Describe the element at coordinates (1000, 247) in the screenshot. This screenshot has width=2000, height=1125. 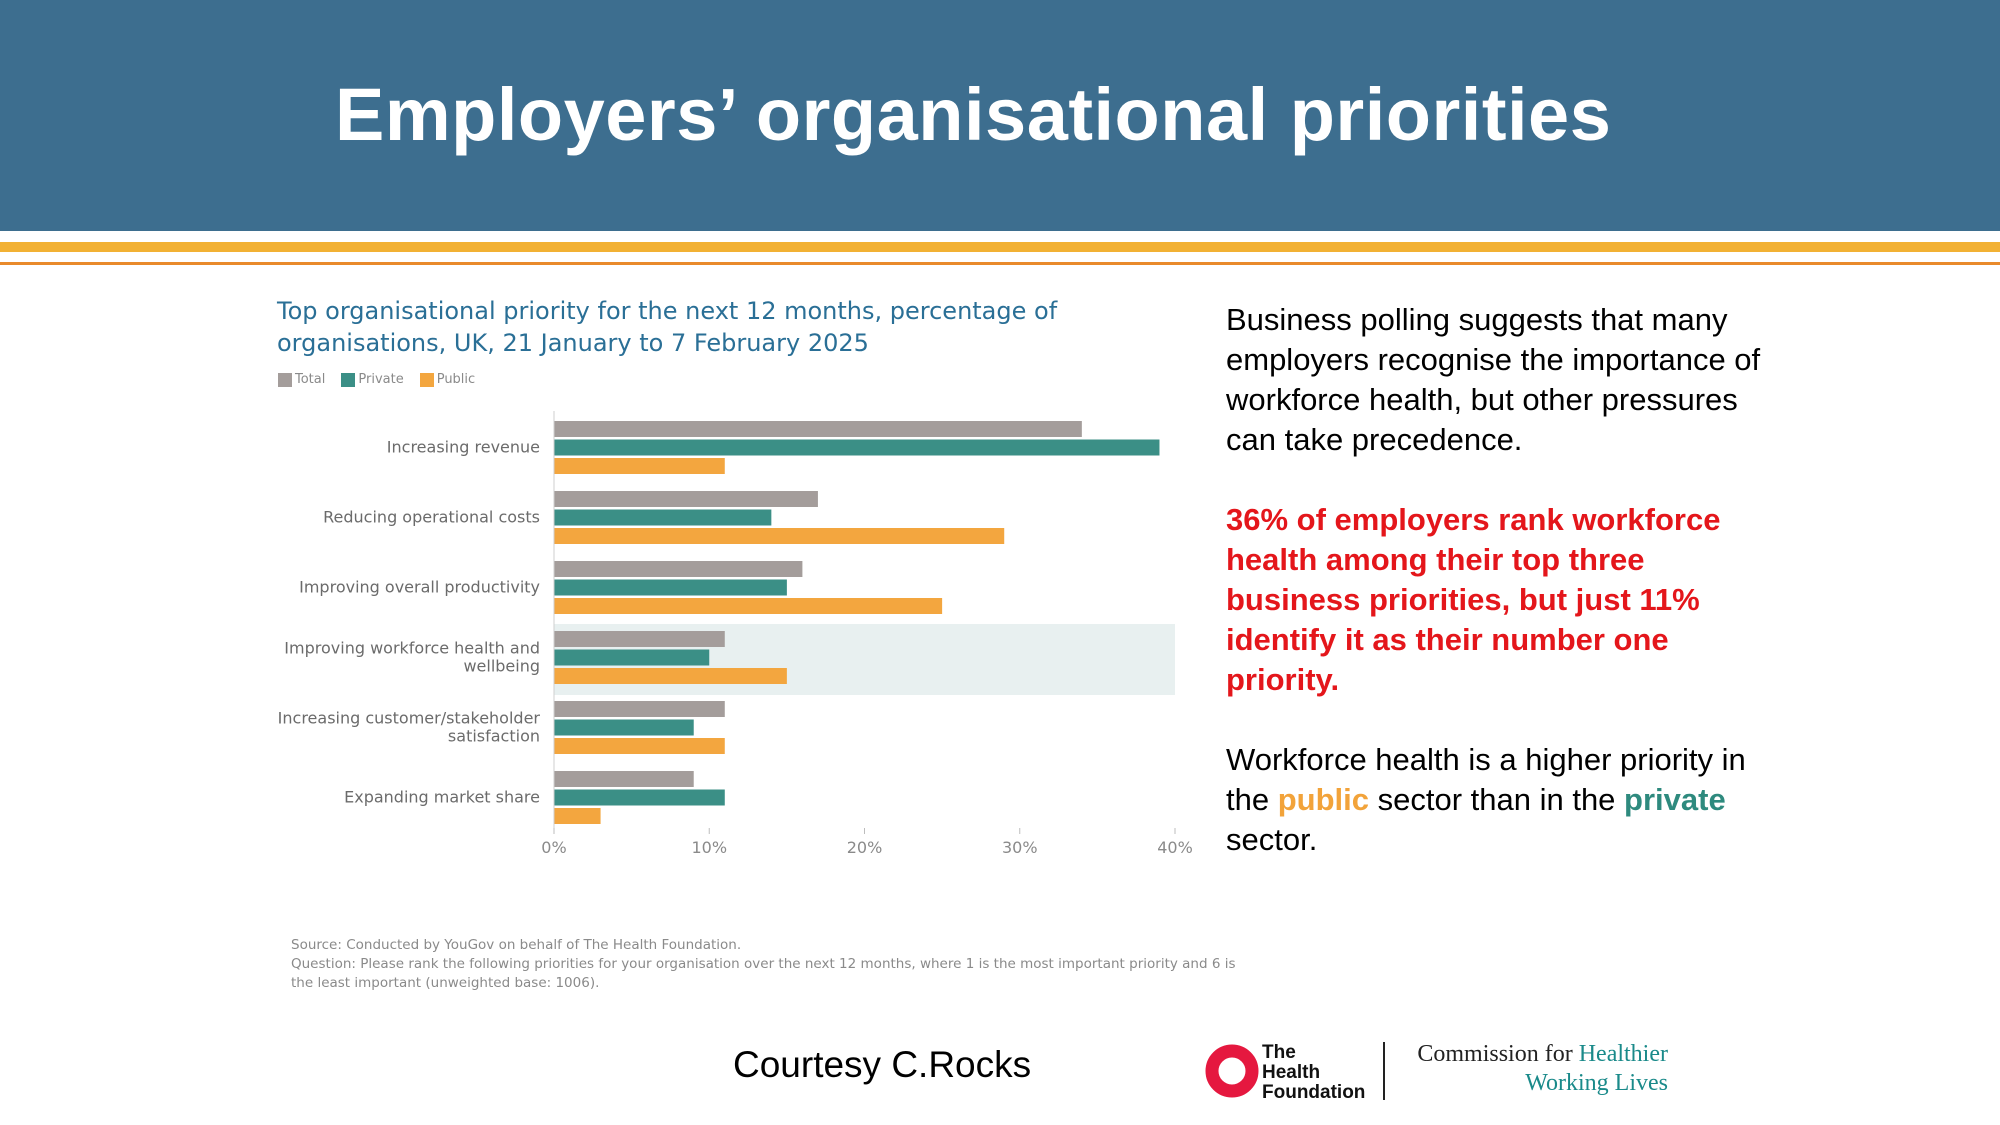
I see `accent-stripe-yellow` at that location.